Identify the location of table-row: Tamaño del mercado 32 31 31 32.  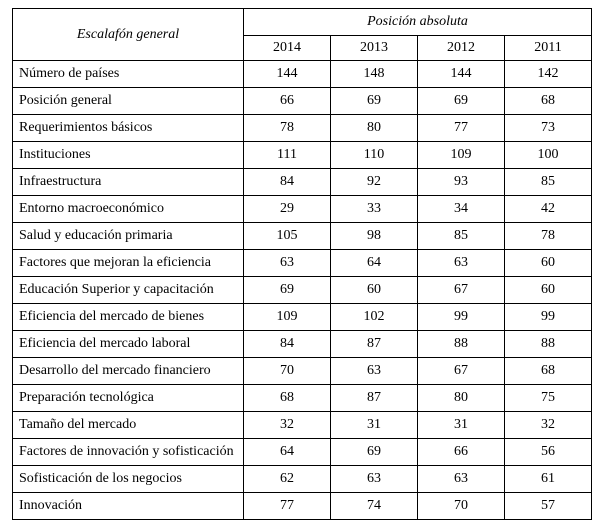
(302, 425).